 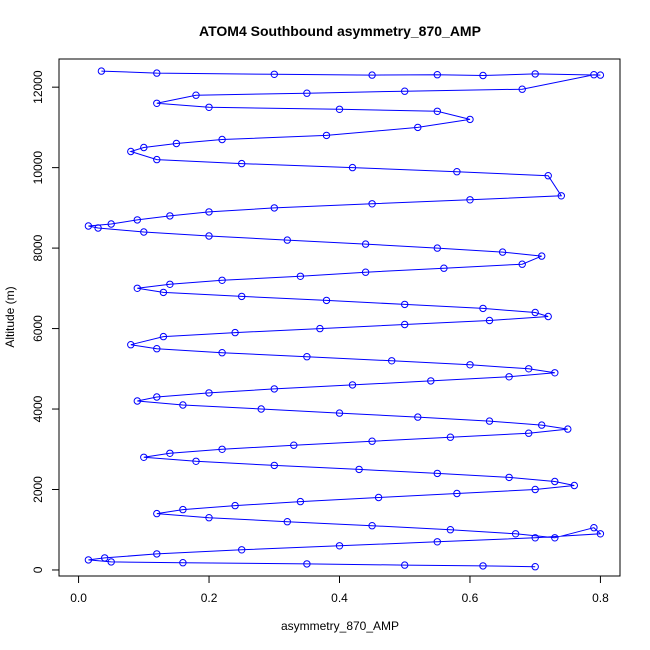 I want to click on y-axis-label: Altitude (m), so click(x=10, y=316).